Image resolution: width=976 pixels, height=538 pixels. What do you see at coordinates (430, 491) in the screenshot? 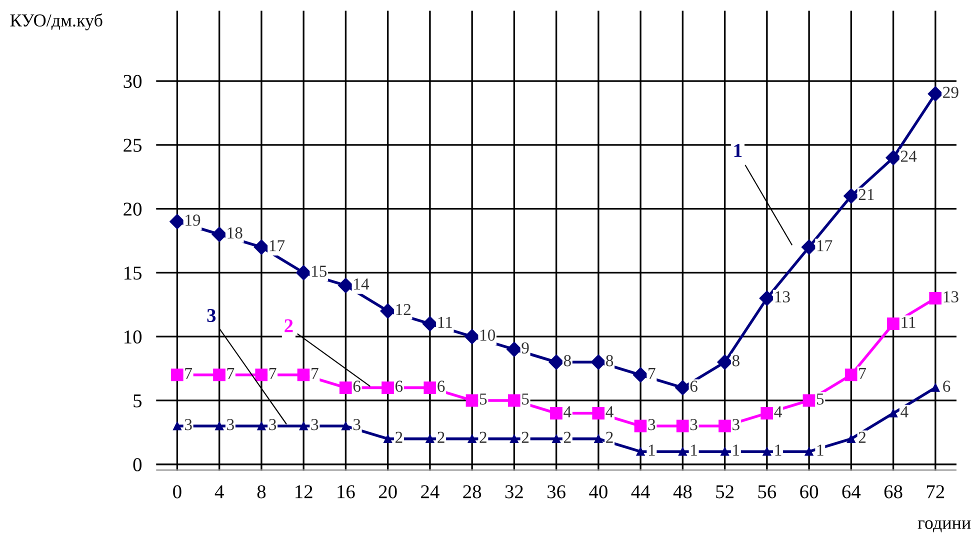
I see `x-tick-label: 24` at bounding box center [430, 491].